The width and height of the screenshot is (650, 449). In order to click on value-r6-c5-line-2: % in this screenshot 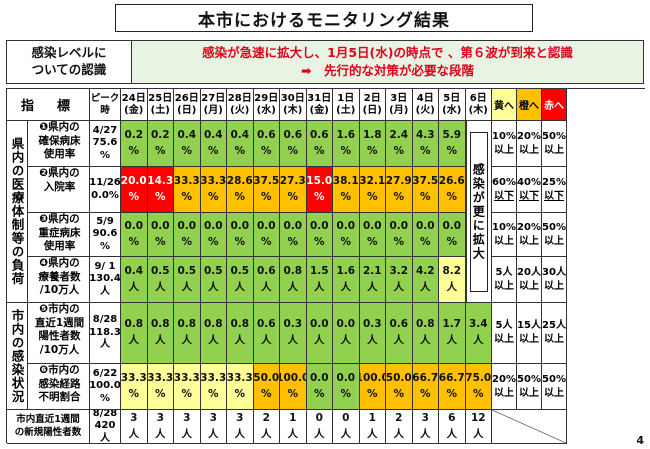, I will do `click(240, 393)`.